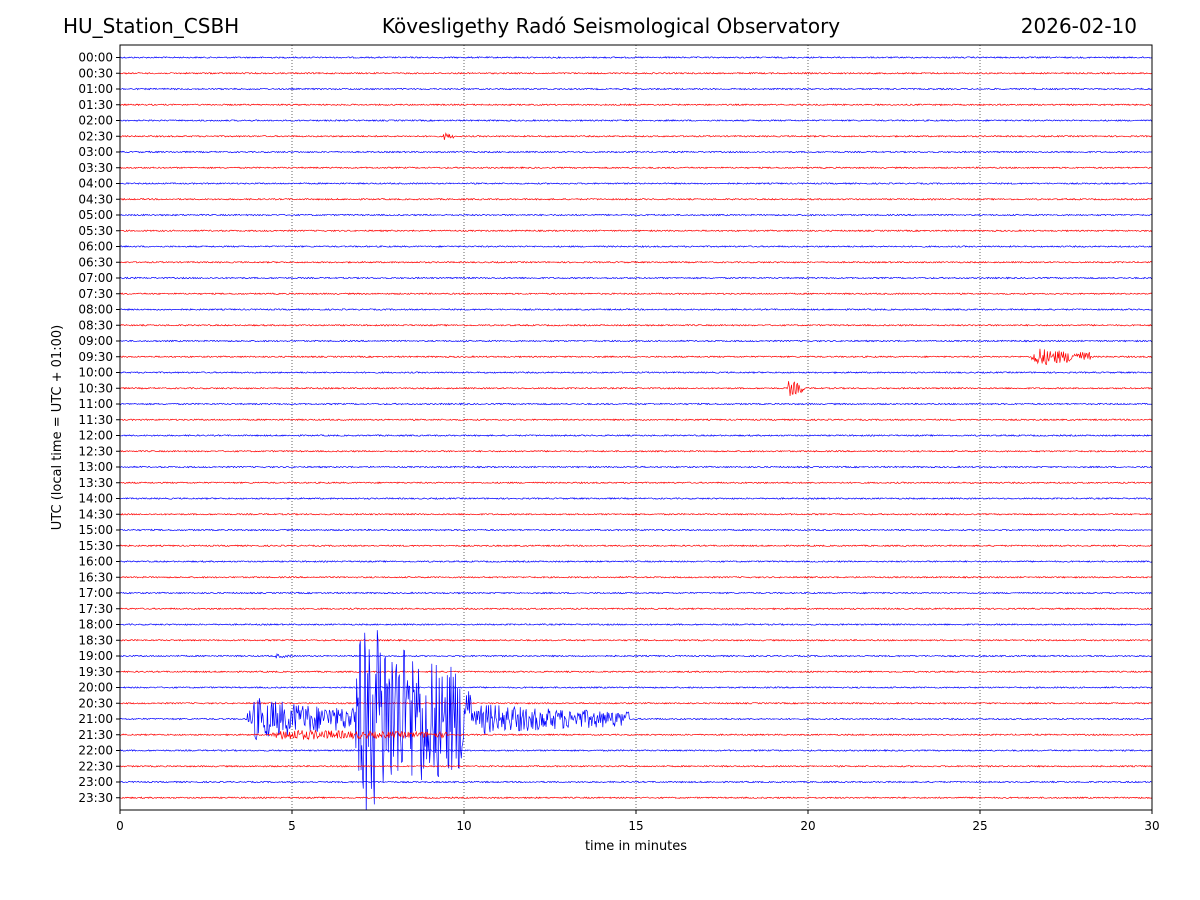 The height and width of the screenshot is (900, 1200). Describe the element at coordinates (95, 609) in the screenshot. I see `y-tick-label: 17:30` at that location.